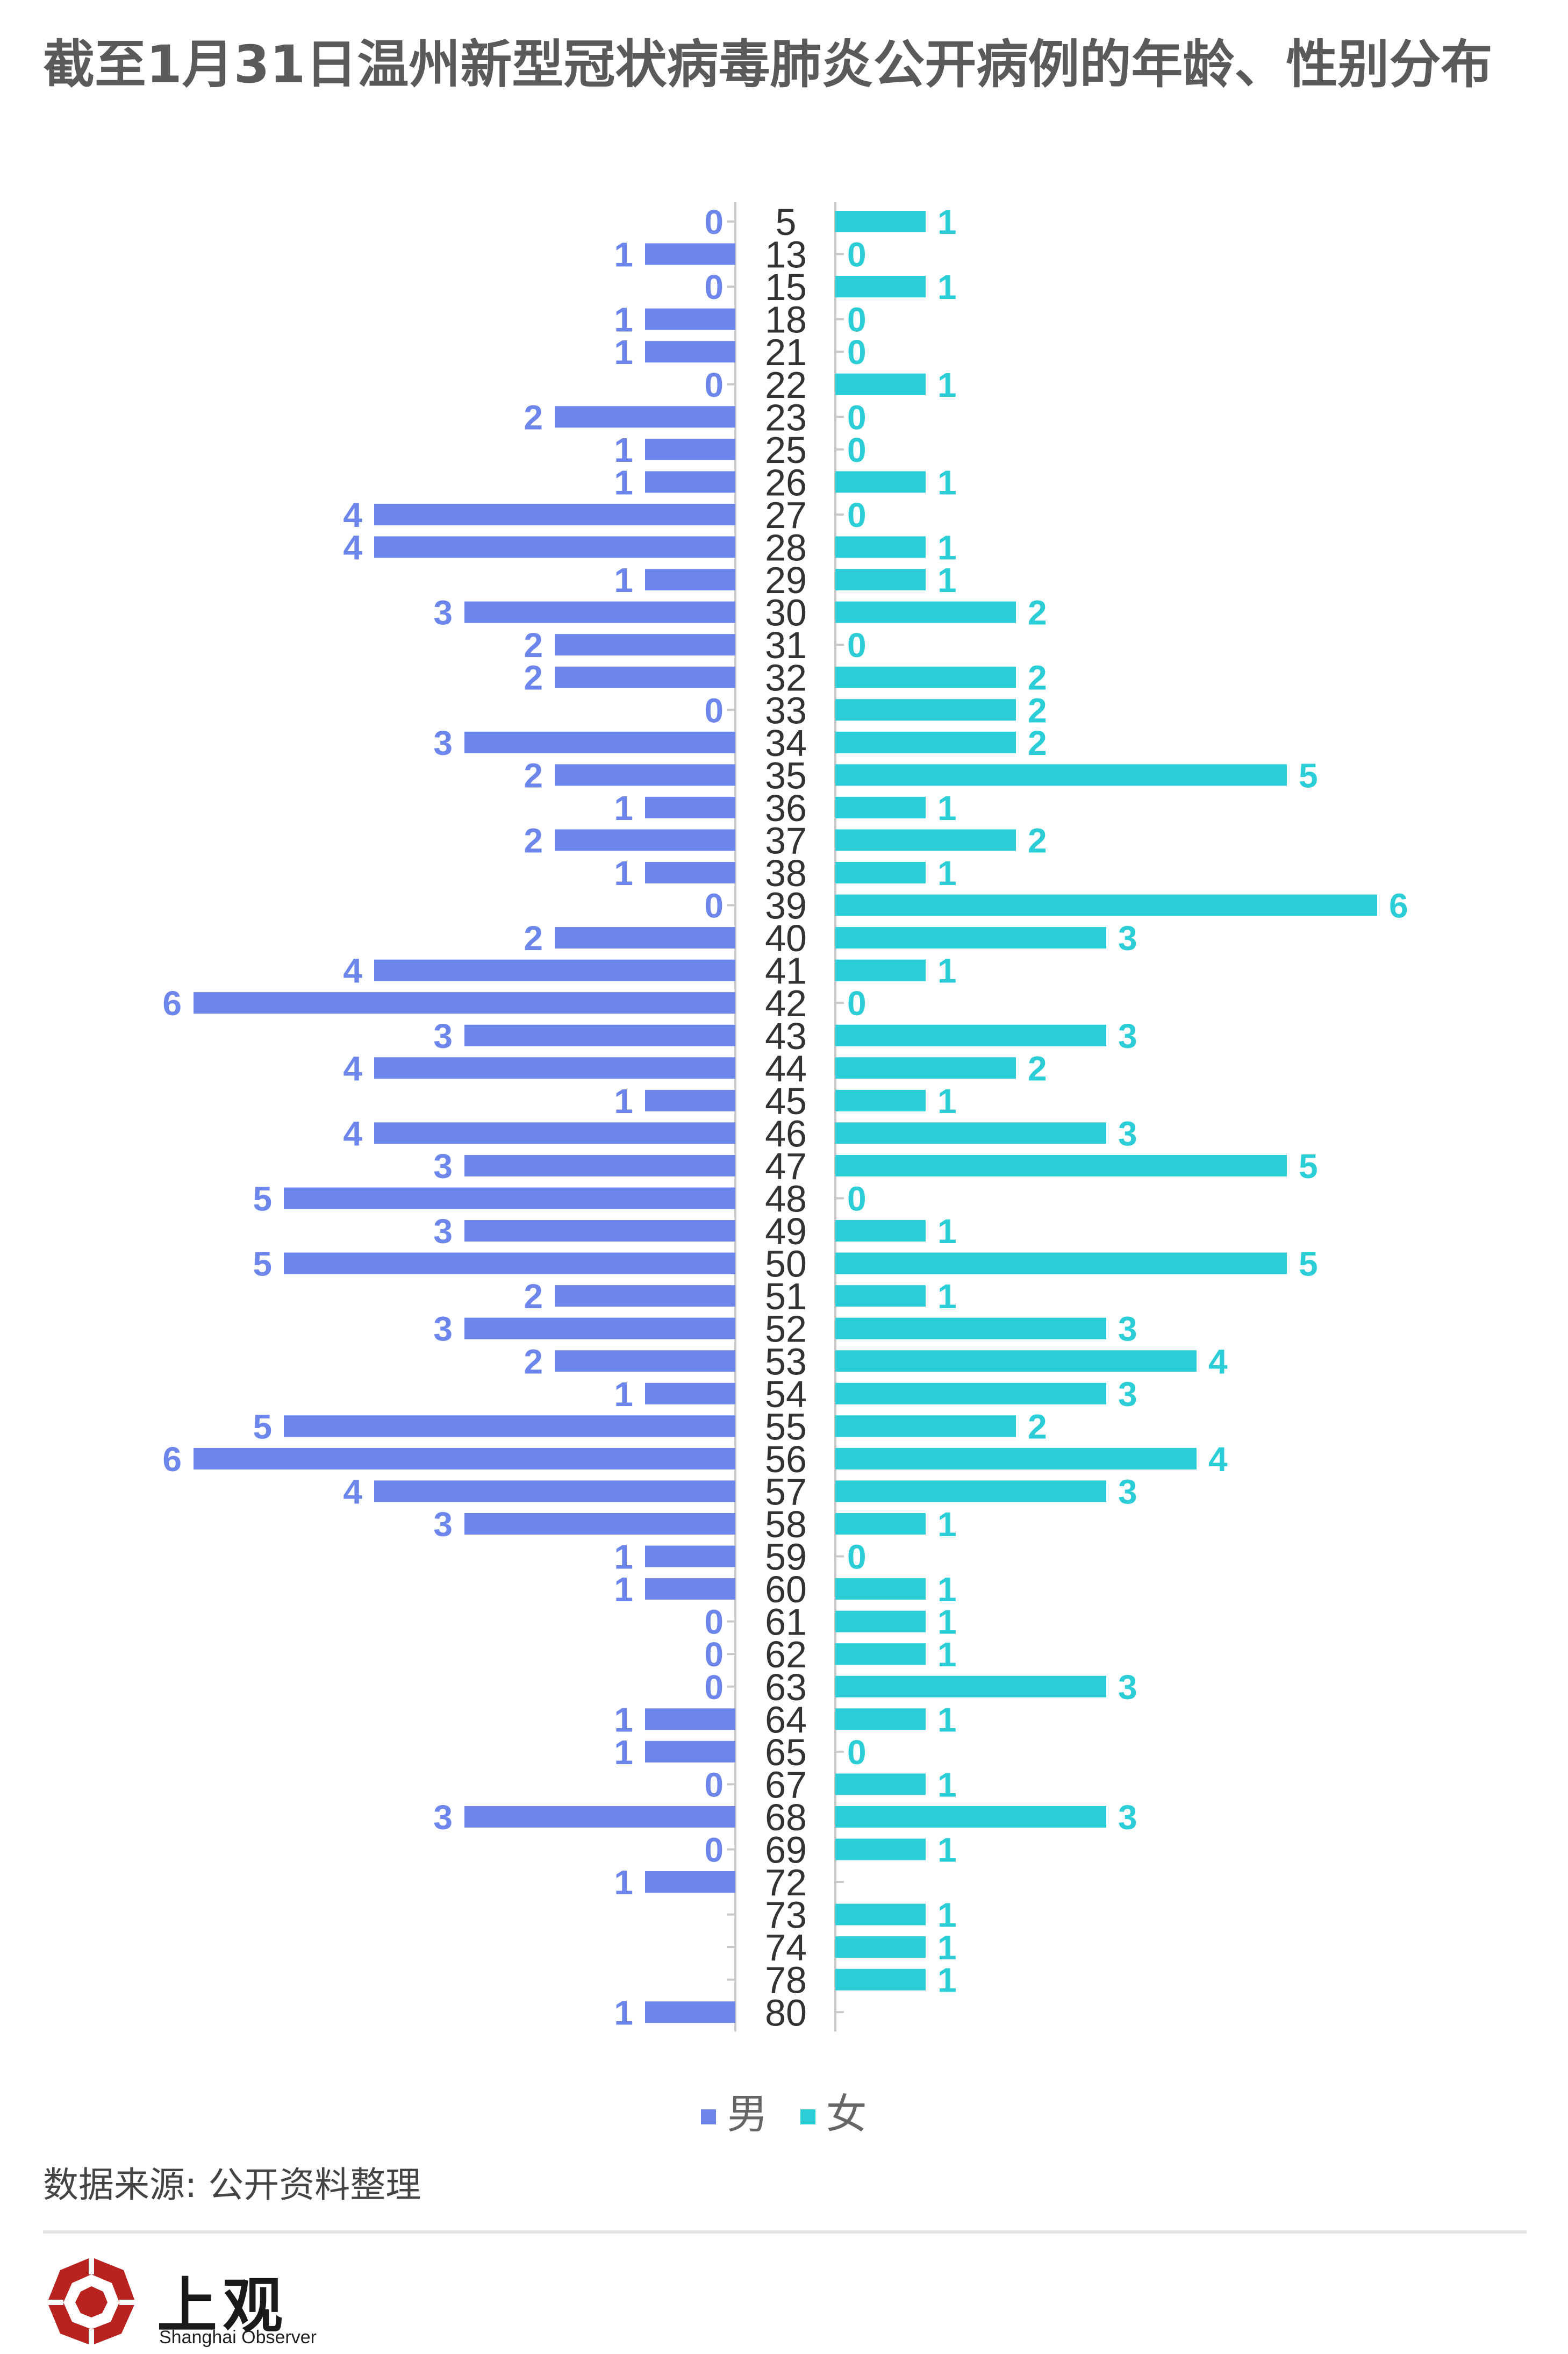 The image size is (1568, 2354). Describe the element at coordinates (786, 710) in the screenshot. I see `age-label: 33` at that location.